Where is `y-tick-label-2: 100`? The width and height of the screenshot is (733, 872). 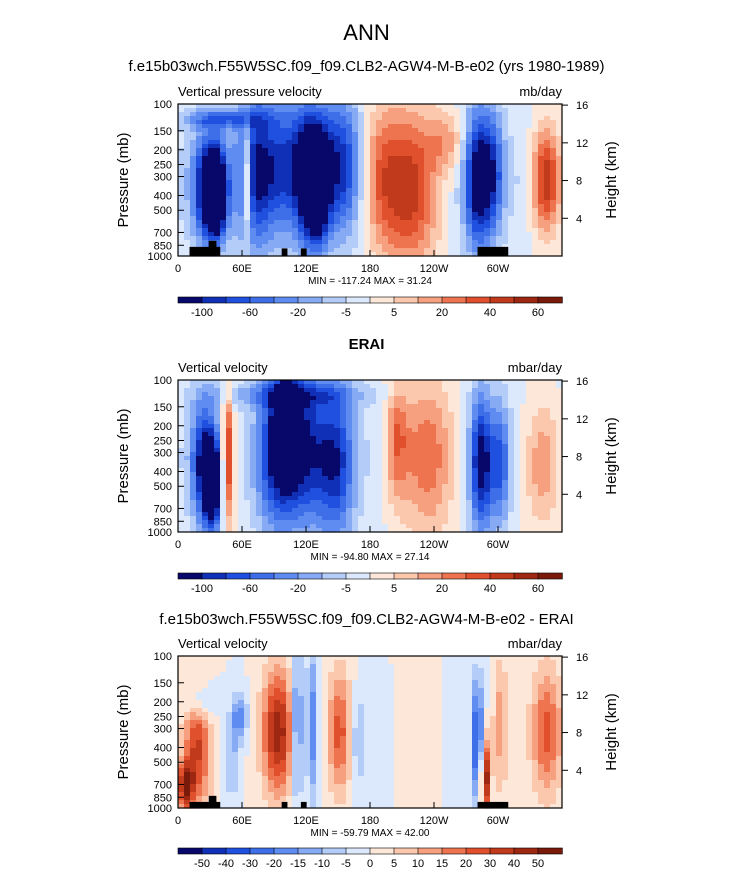
y-tick-label-2: 100 is located at coordinates (163, 381).